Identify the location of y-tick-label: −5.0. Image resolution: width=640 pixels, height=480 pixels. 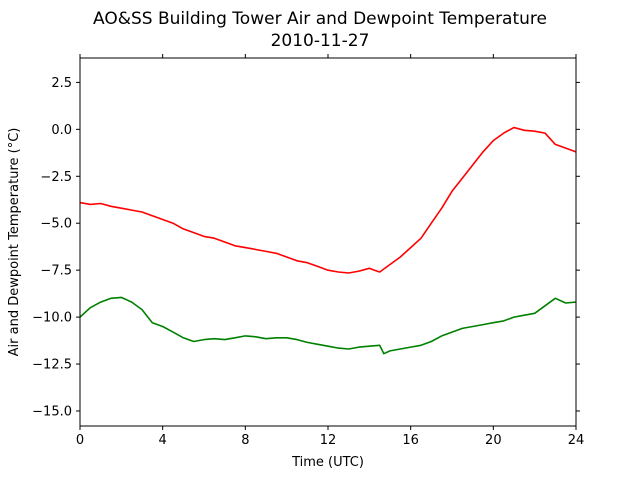
(56, 224).